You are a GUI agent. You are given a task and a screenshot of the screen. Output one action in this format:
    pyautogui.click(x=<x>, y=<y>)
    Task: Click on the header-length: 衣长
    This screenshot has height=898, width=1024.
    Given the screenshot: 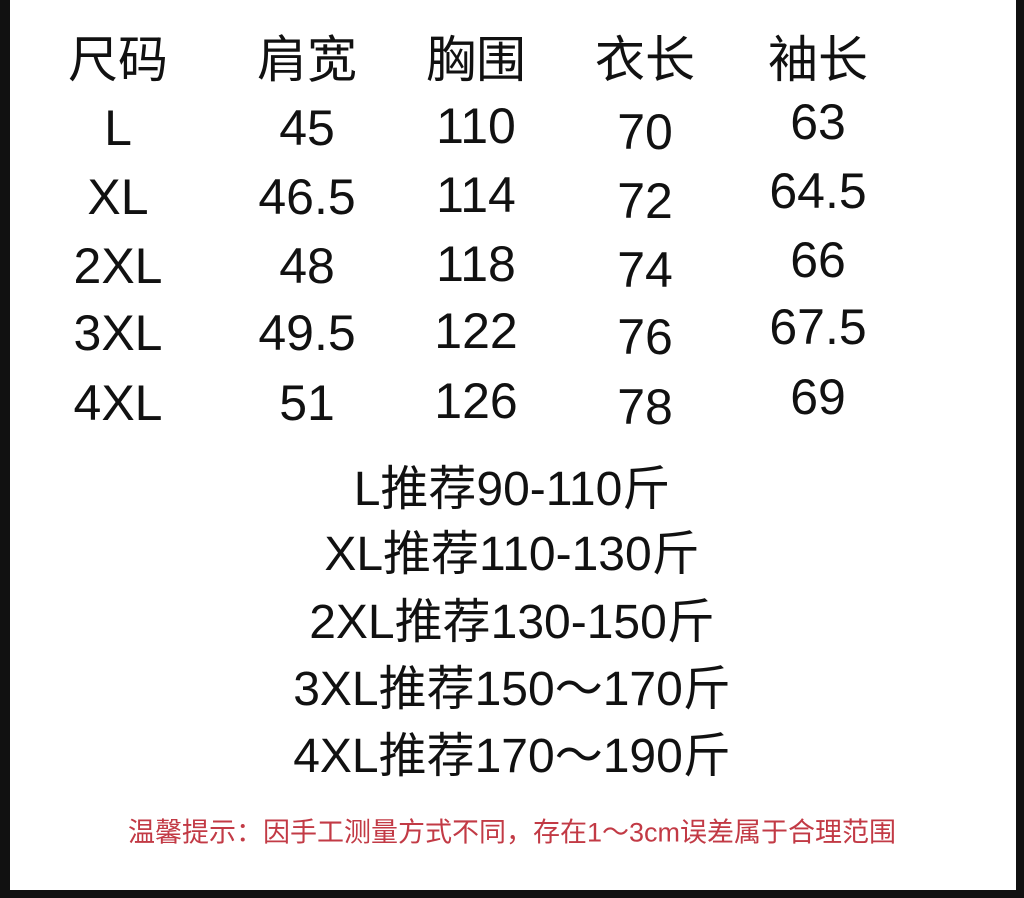 What is the action you would take?
    pyautogui.click(x=645, y=60)
    